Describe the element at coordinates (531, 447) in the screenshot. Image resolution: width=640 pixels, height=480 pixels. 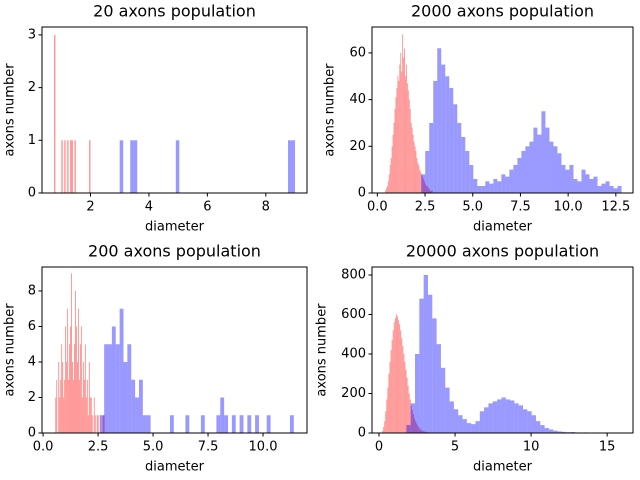
I see `x-tick-label: 10` at that location.